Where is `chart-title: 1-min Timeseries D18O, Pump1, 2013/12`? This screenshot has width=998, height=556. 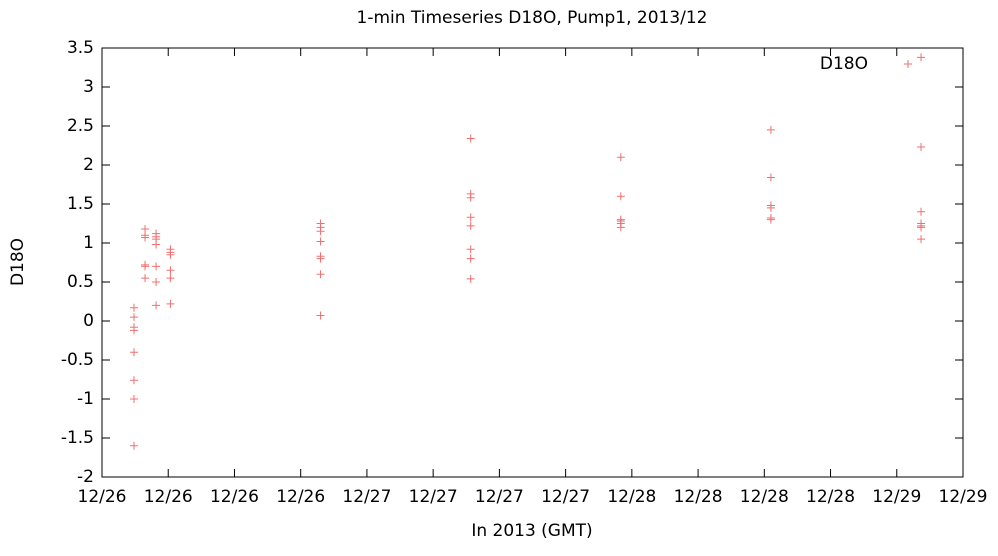
chart-title: 1-min Timeseries D18O, Pump1, 2013/12 is located at coordinates (532, 18).